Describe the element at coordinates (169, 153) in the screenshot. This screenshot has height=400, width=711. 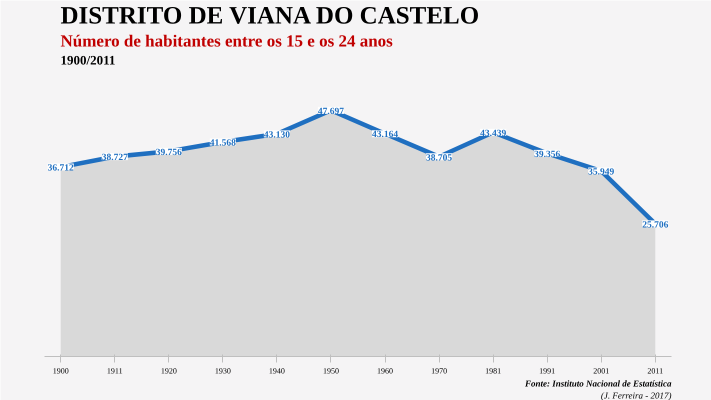
I see `data-label: 39.756` at that location.